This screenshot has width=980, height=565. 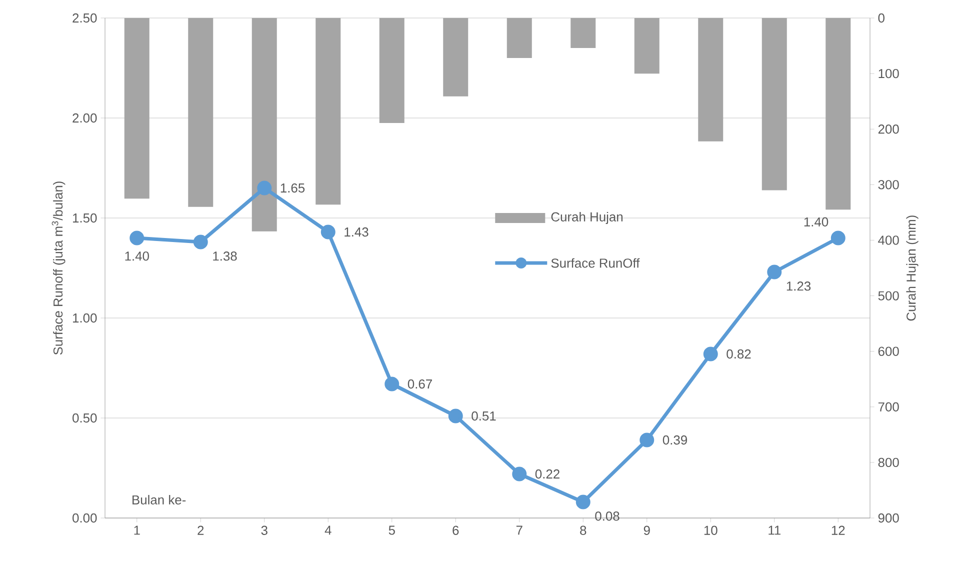 I want to click on data-label: 1.38, so click(x=225, y=256).